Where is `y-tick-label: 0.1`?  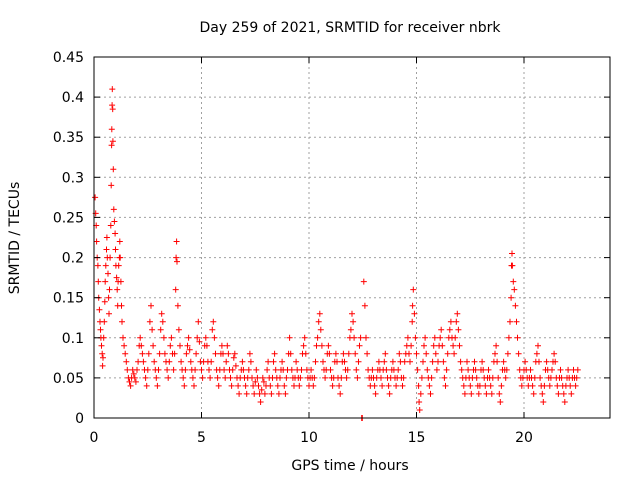 y-tick-label: 0.1 is located at coordinates (73, 339).